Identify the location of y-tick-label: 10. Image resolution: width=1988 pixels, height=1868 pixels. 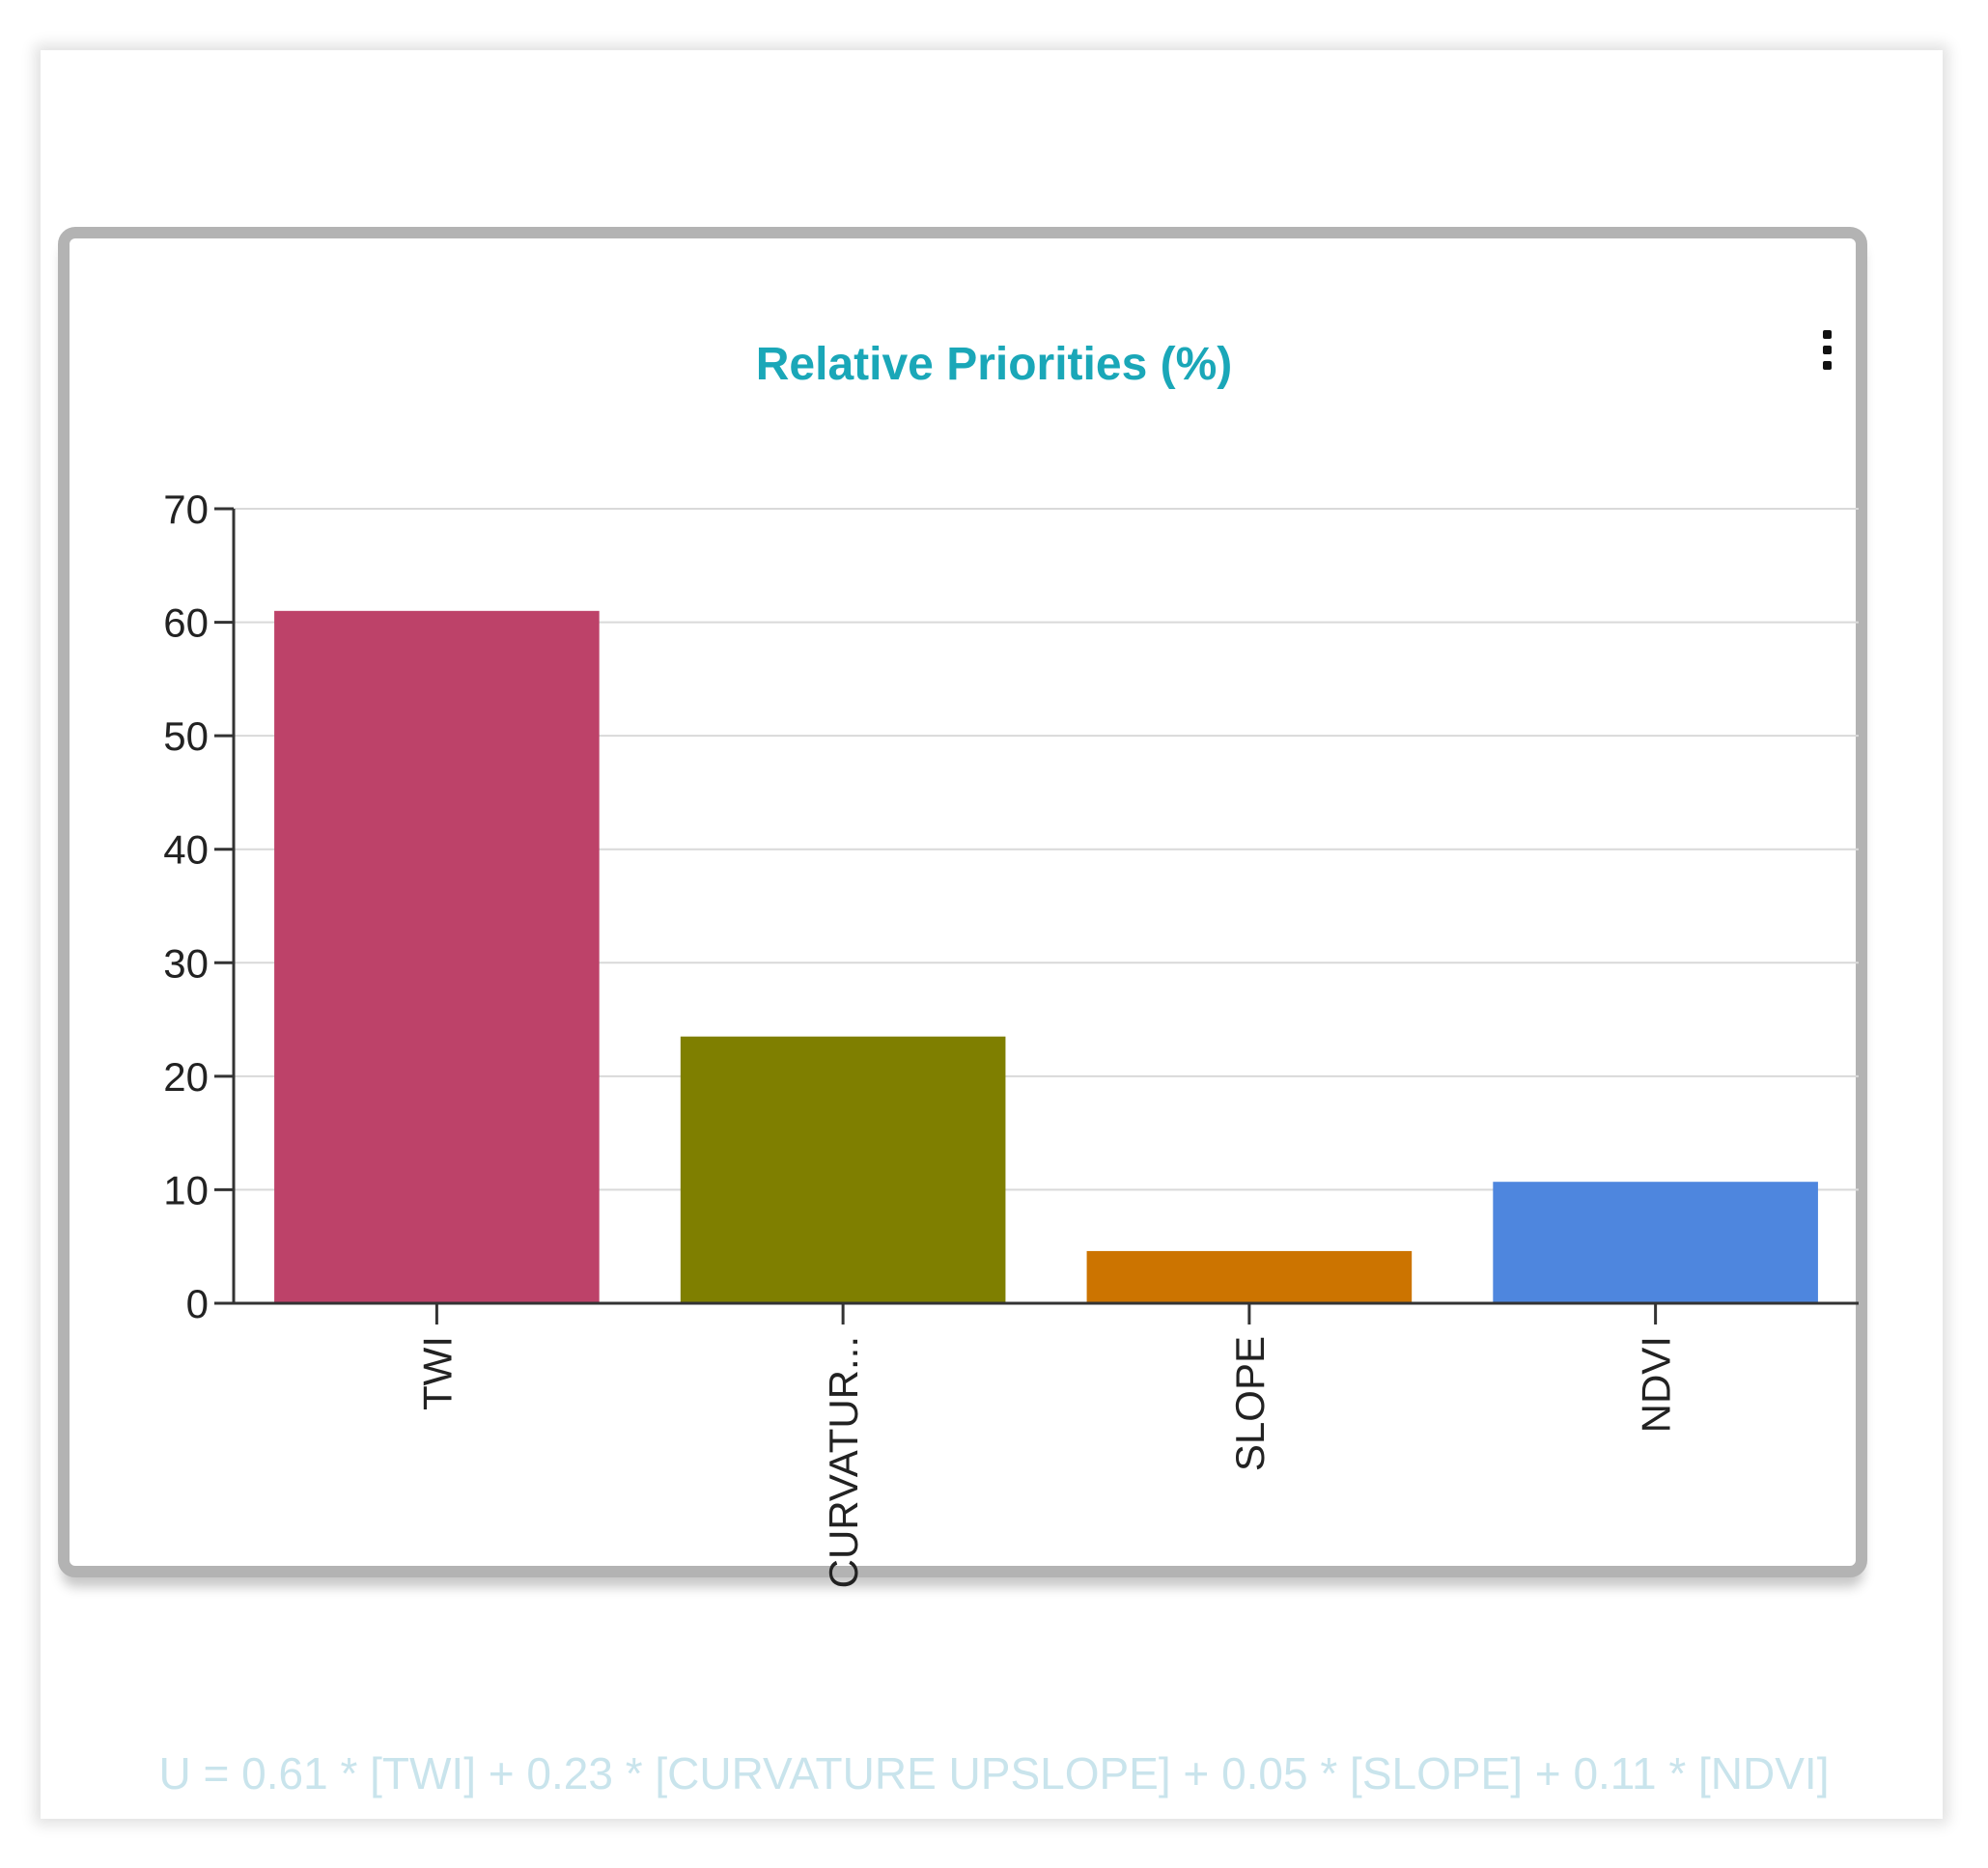
(186, 1190).